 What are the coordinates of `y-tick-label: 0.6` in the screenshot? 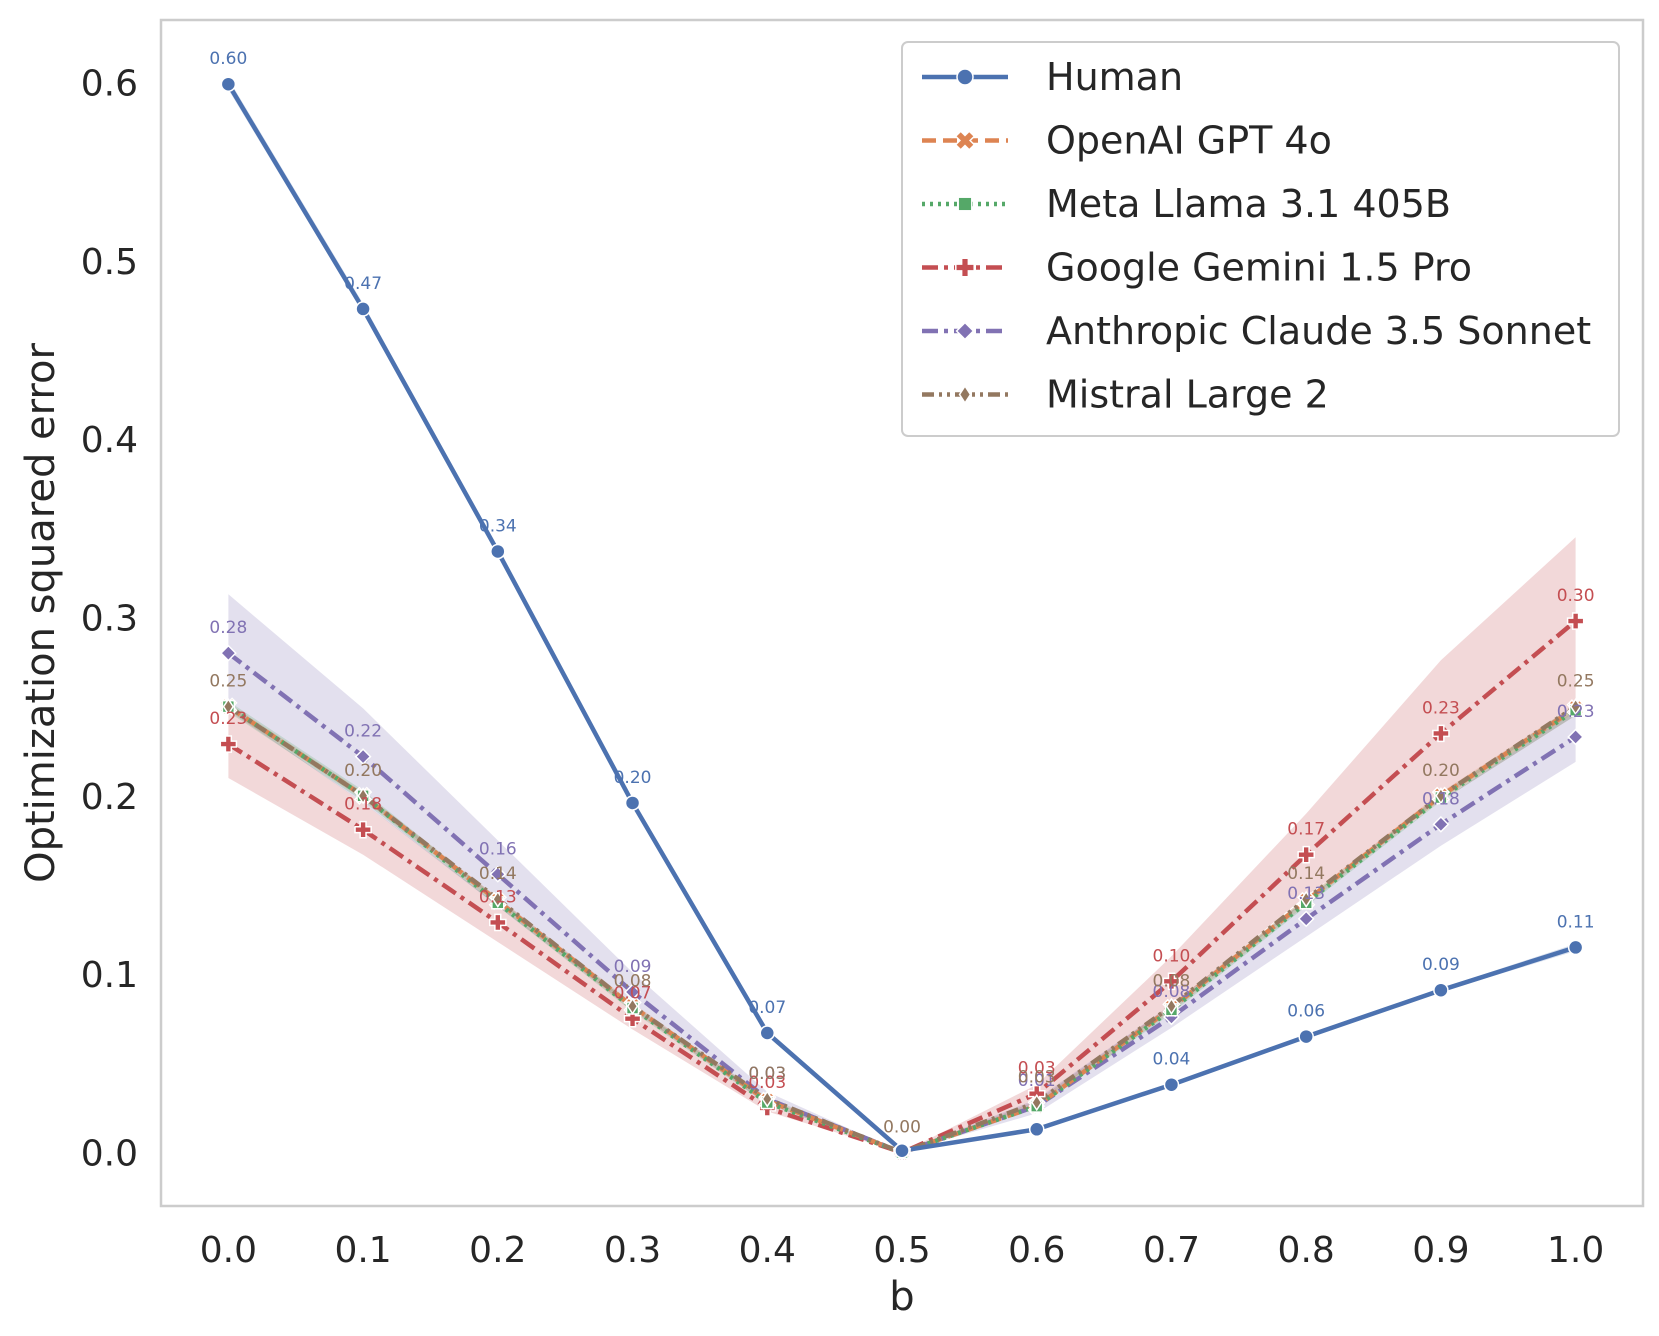 It's located at (109, 83).